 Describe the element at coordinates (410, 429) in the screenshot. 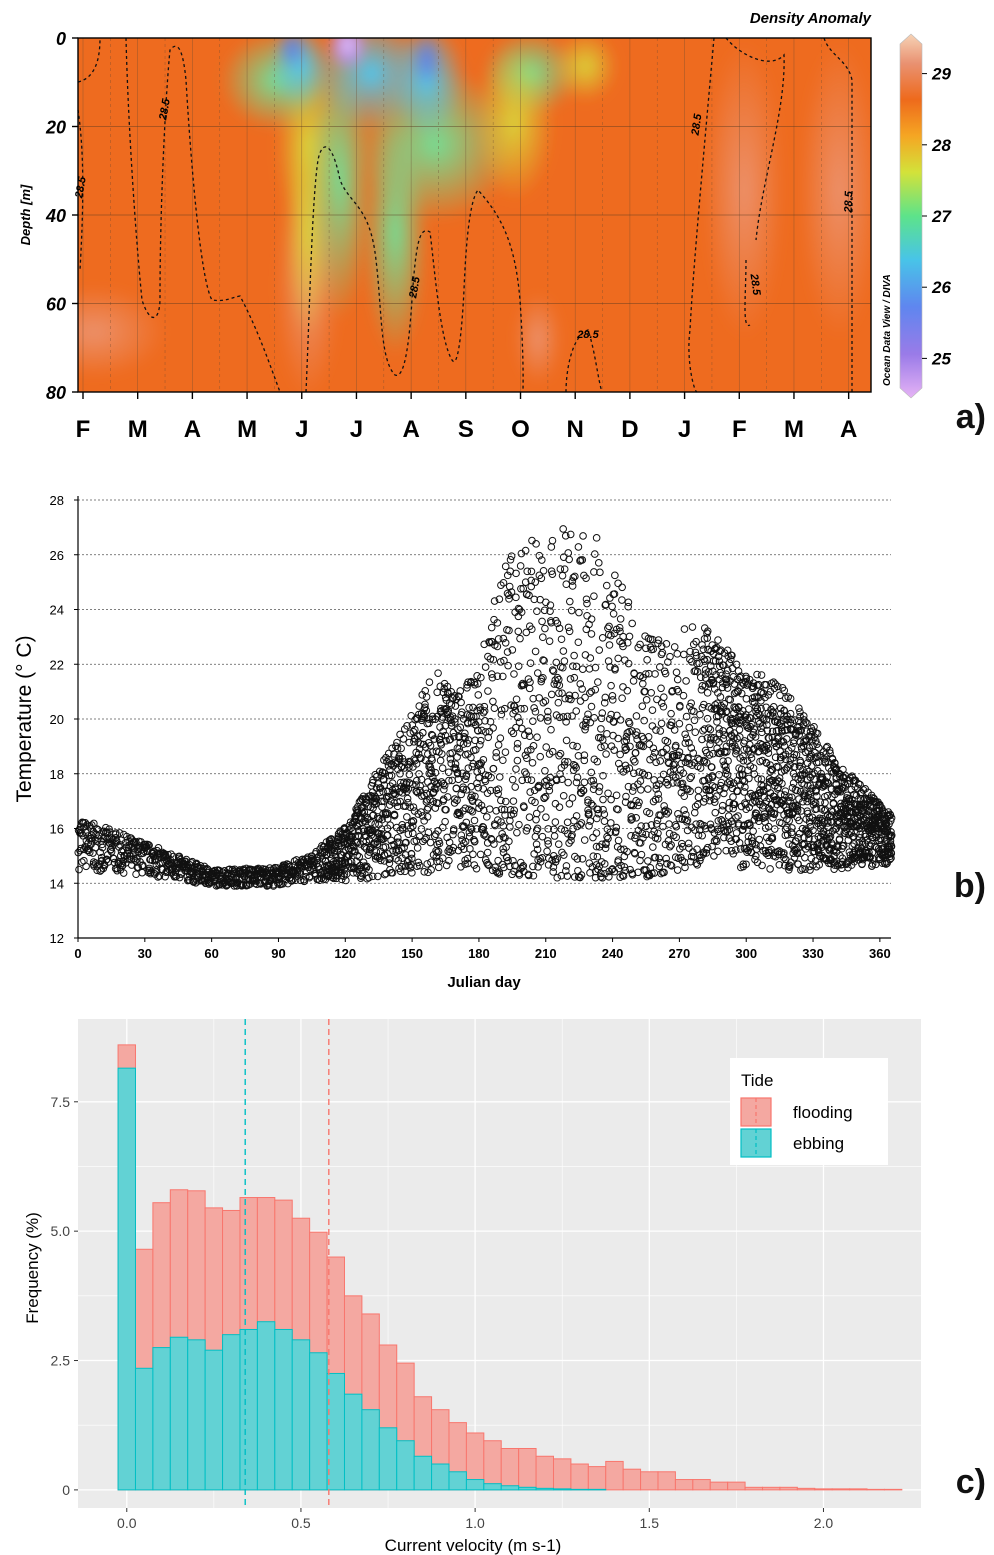

I see `density-month-label: A` at that location.